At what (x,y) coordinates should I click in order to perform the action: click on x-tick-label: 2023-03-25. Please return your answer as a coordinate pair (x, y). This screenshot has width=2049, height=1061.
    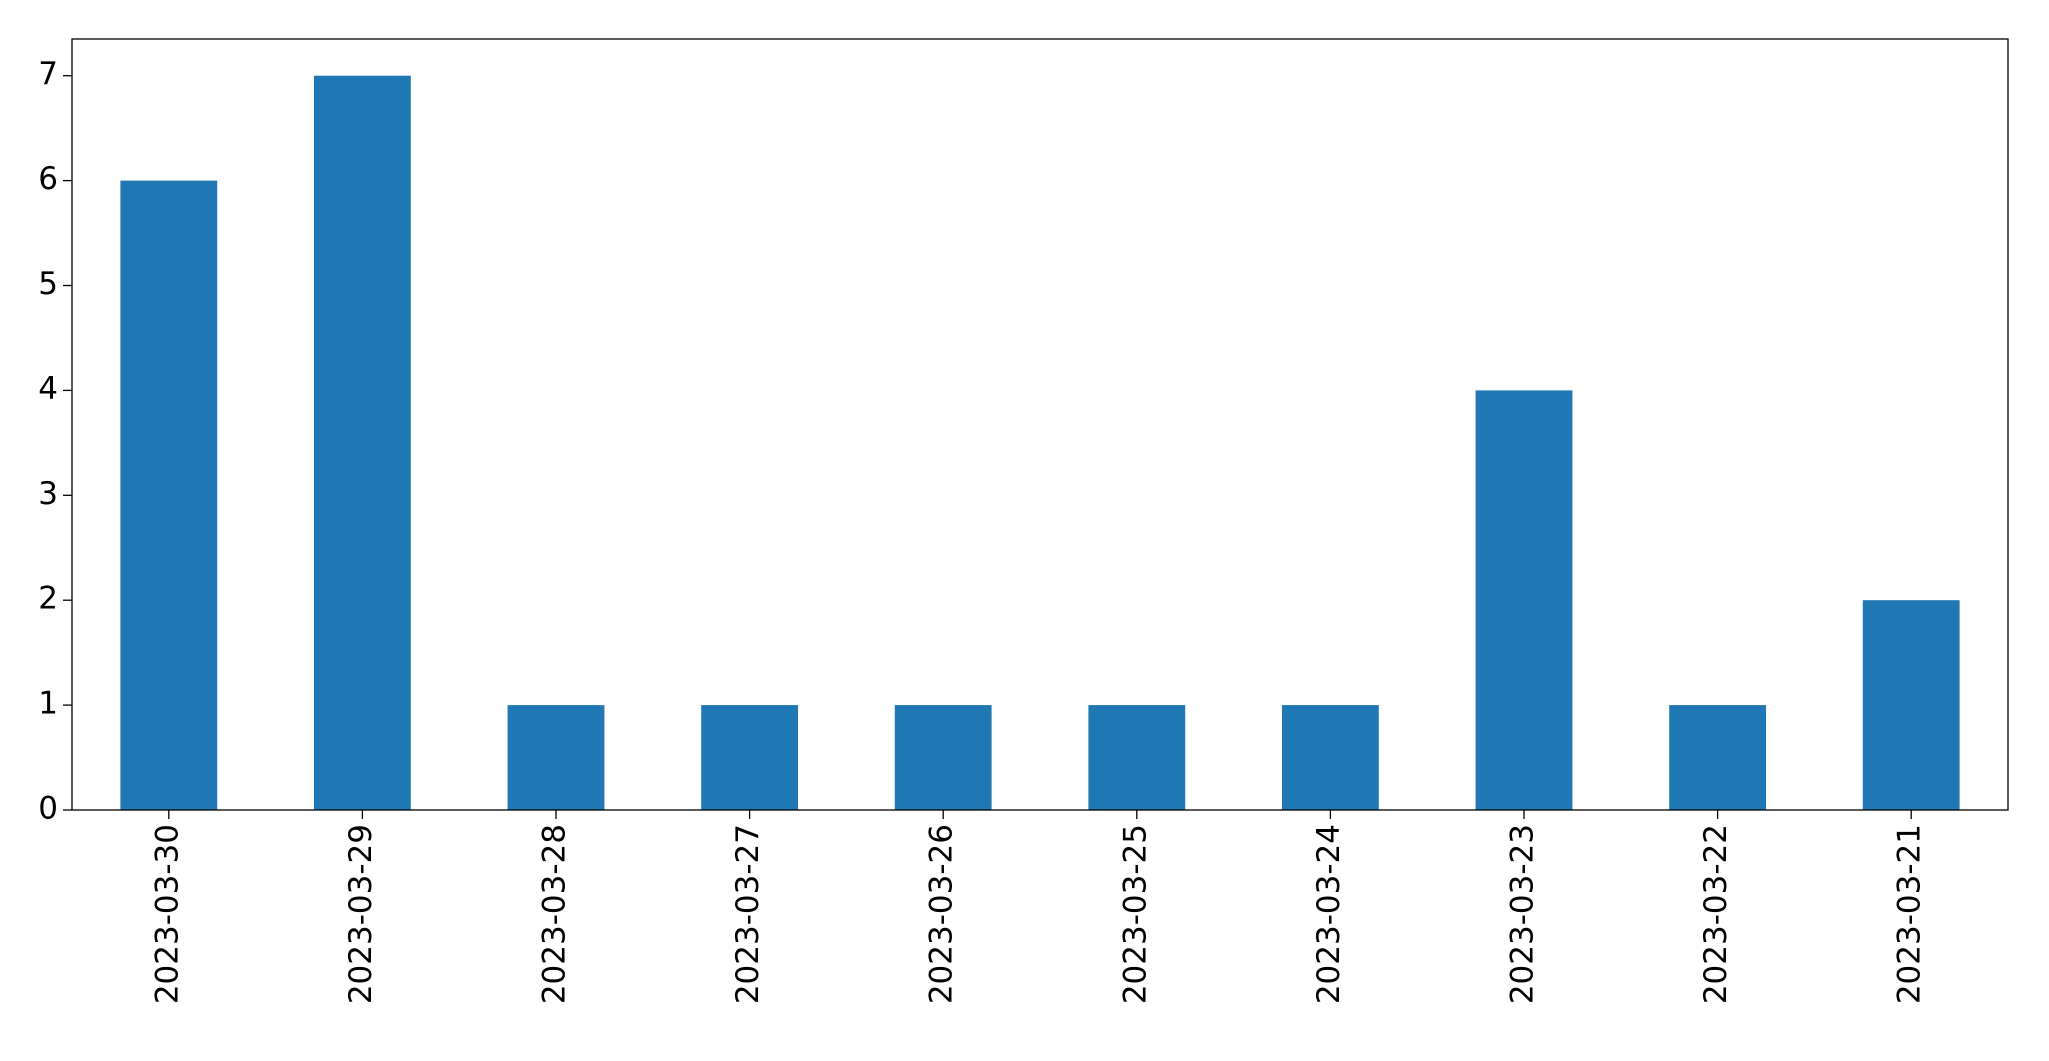
    Looking at the image, I should click on (1135, 914).